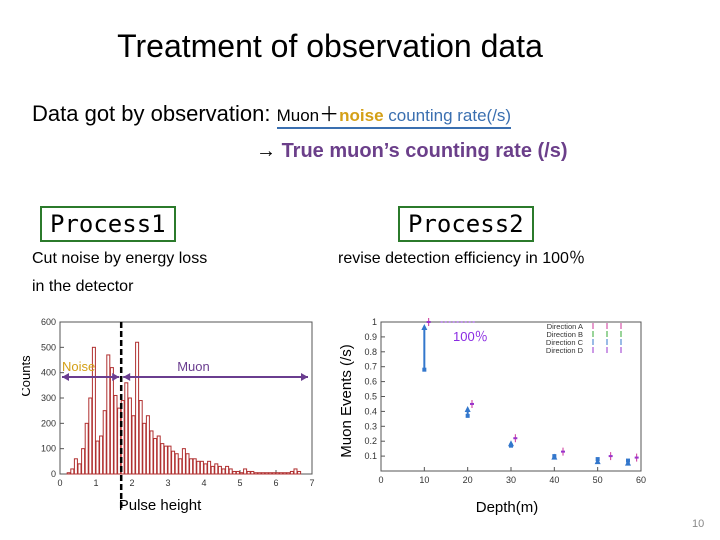  Describe the element at coordinates (370, 337) in the screenshot. I see `efficiency-y-tick-label: 0.9` at that location.